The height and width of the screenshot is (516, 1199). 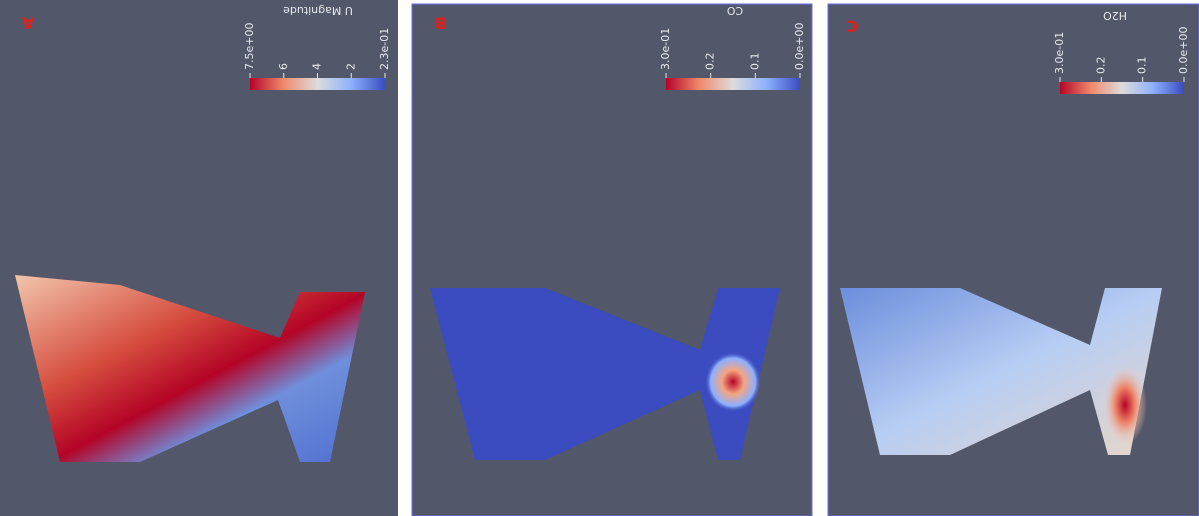 What do you see at coordinates (440, 23) in the screenshot?
I see `panel-letter: B` at bounding box center [440, 23].